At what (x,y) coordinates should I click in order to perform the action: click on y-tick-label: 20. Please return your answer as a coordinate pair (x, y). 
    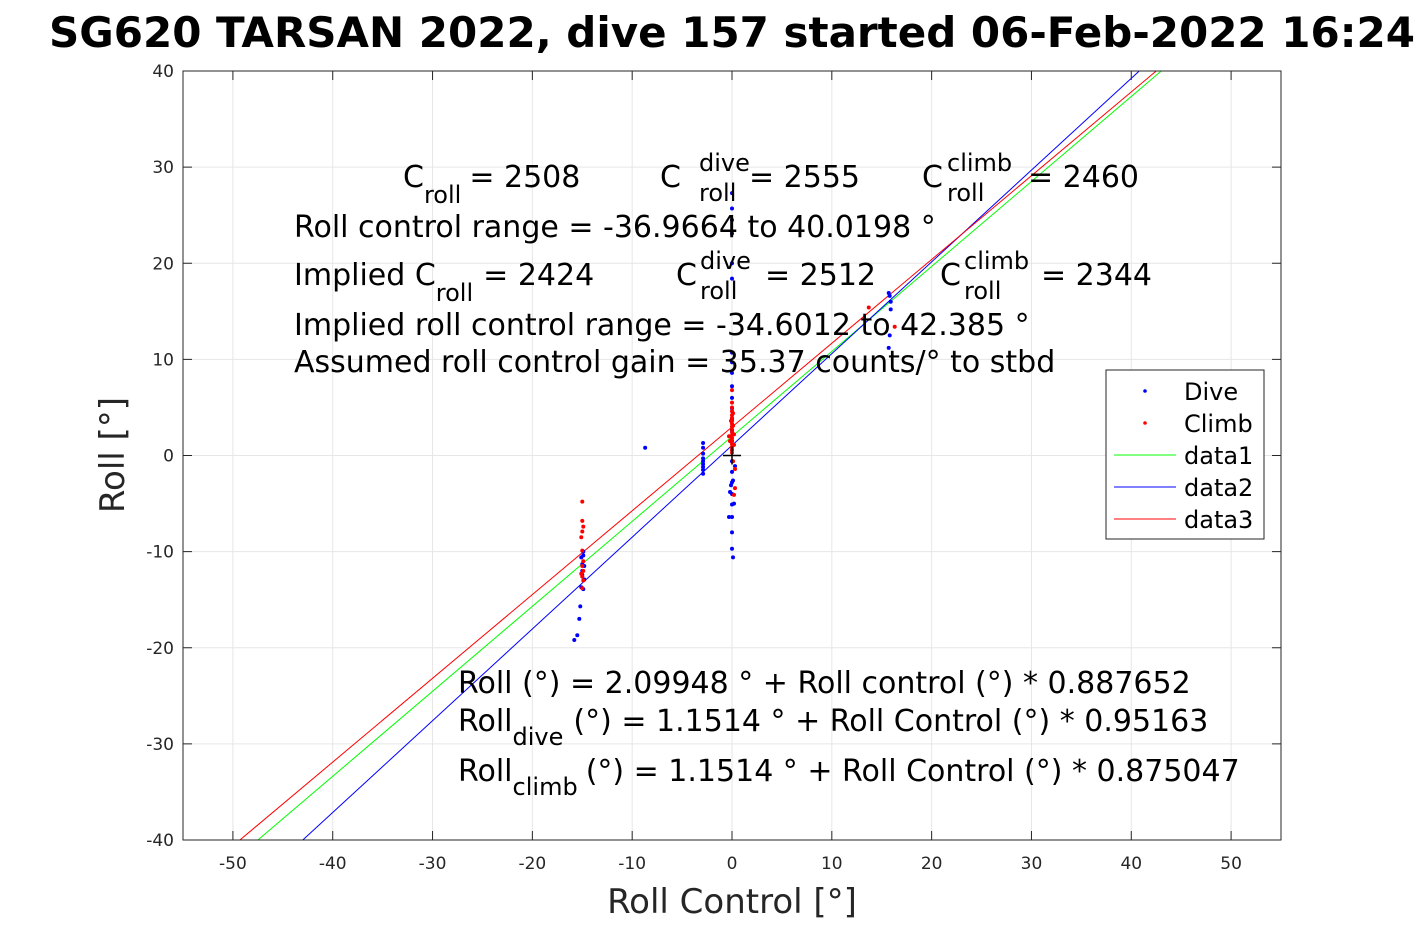
    Looking at the image, I should click on (163, 264).